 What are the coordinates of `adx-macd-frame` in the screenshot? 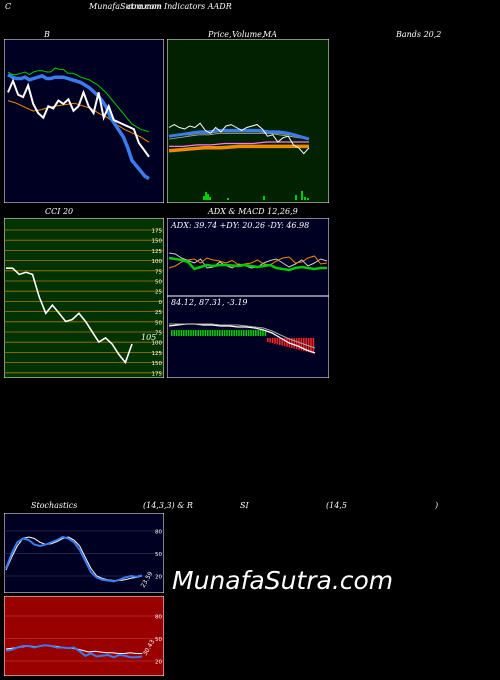 It's located at (248, 298).